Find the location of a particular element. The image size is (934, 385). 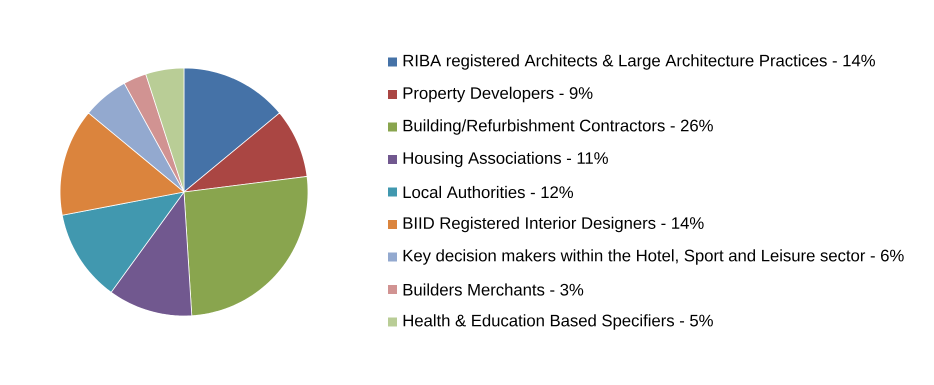

legend-label: Key decision makers within the Hotel, Sport and Leisure sector - 6% is located at coordinates (654, 257).